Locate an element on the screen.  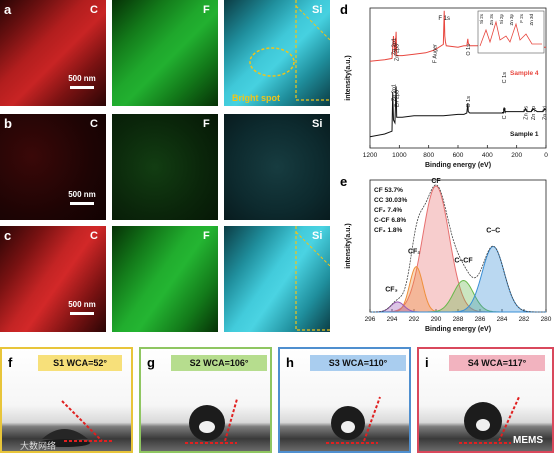
chart-d-xtick-label-6: 0 is located at coordinates (546, 155).